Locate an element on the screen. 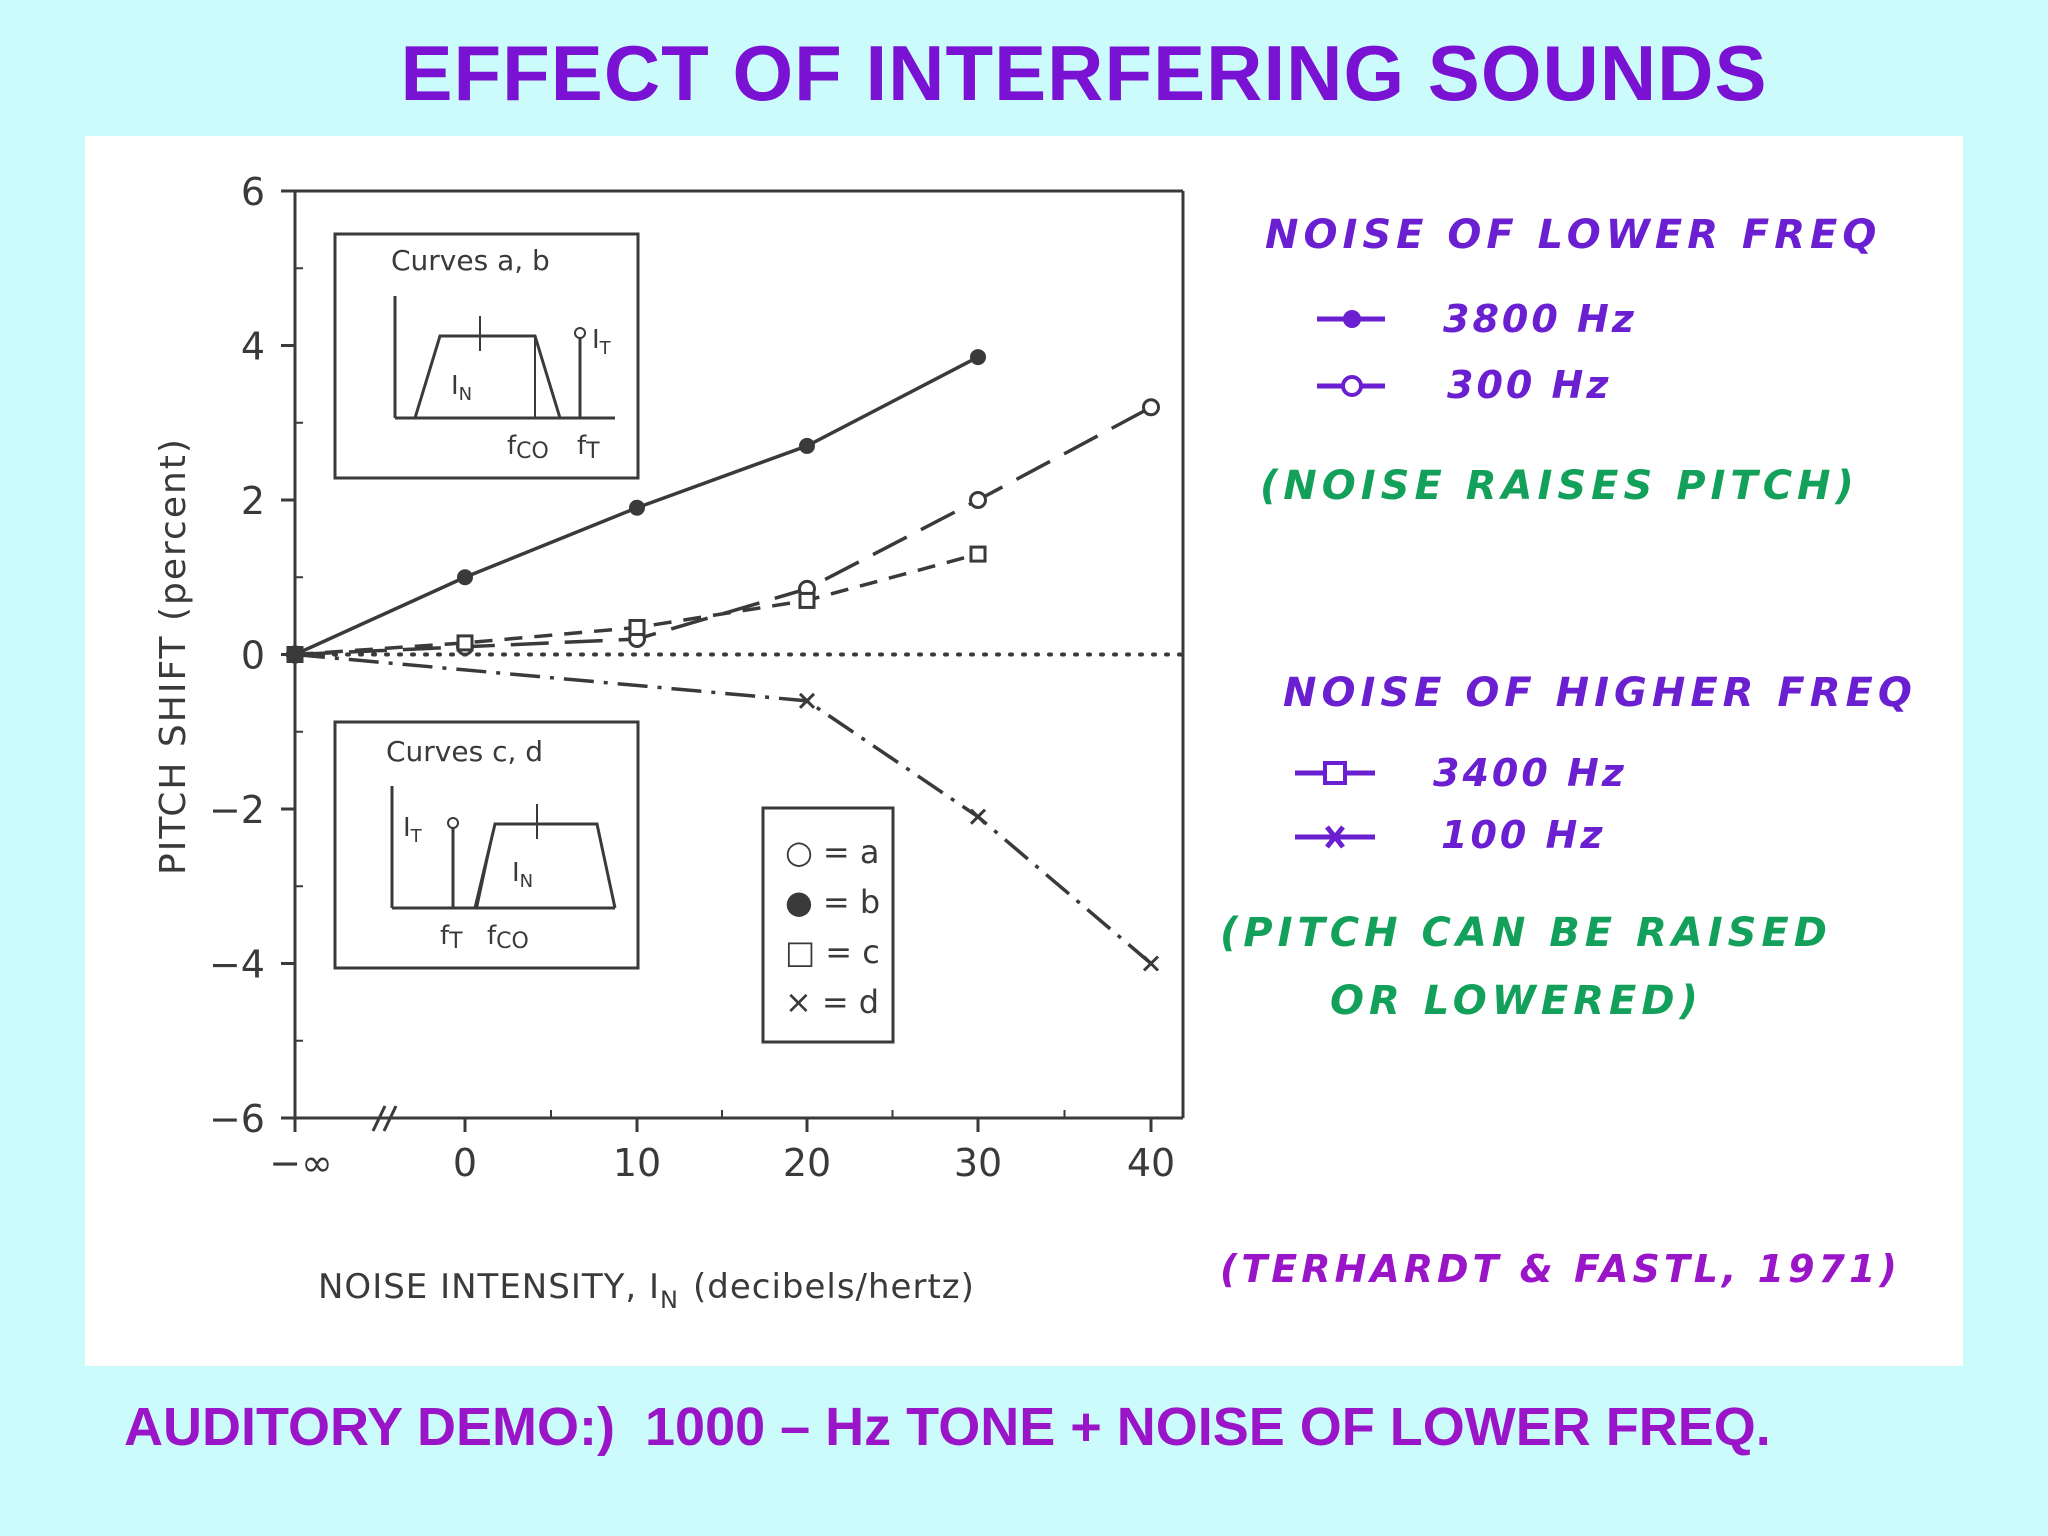 Image resolution: width=2048 pixels, height=1536 pixels. inset-ab-label-ft: fT is located at coordinates (588, 447).